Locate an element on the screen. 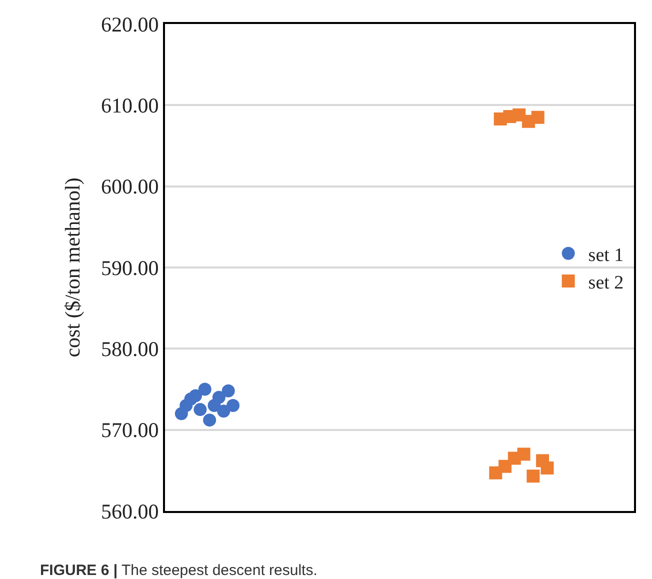 The width and height of the screenshot is (652, 579). legend-label: set 1 is located at coordinates (606, 255).